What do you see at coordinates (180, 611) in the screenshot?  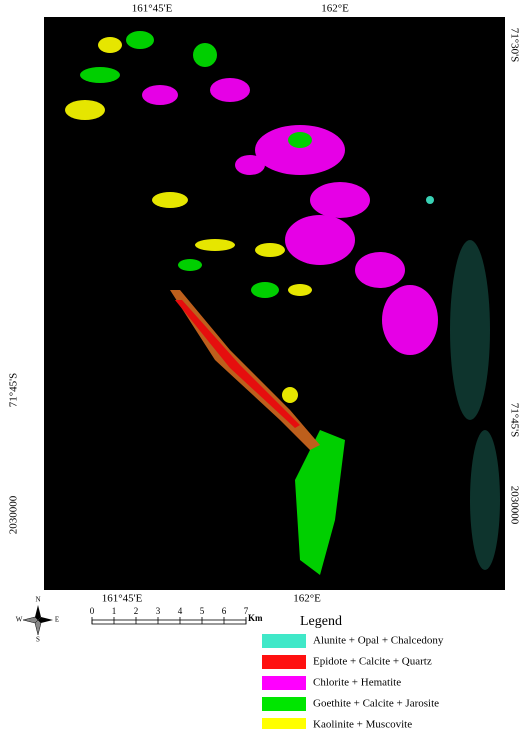 I see `scale-label: 4` at bounding box center [180, 611].